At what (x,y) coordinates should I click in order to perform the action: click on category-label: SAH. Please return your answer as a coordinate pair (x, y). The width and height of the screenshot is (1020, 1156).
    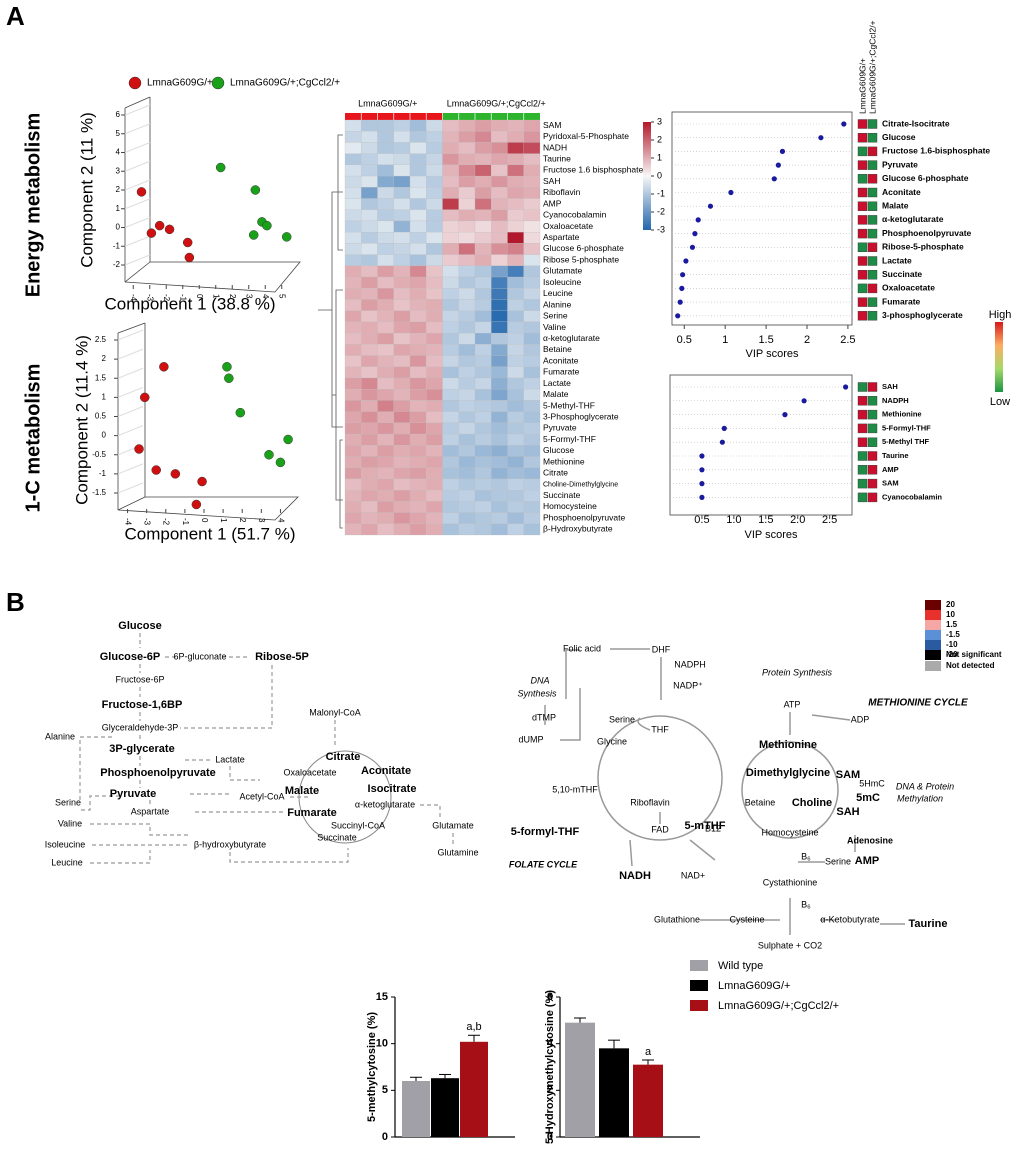
    Looking at the image, I should click on (890, 386).